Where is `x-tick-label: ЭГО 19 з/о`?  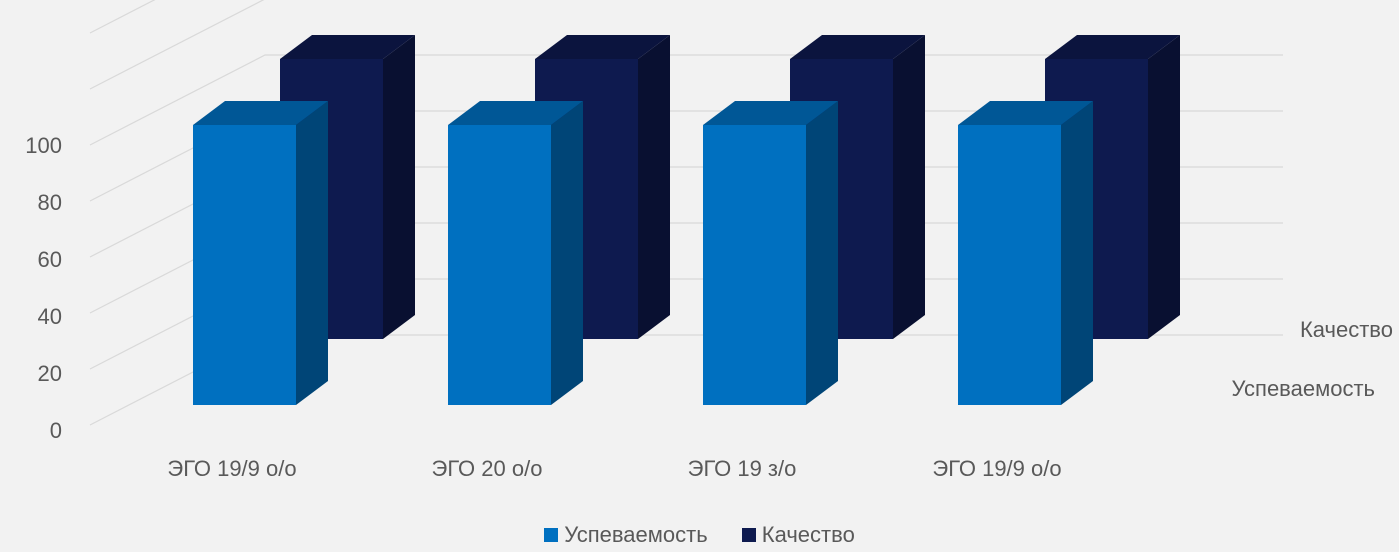
x-tick-label: ЭГО 19 з/о is located at coordinates (742, 468).